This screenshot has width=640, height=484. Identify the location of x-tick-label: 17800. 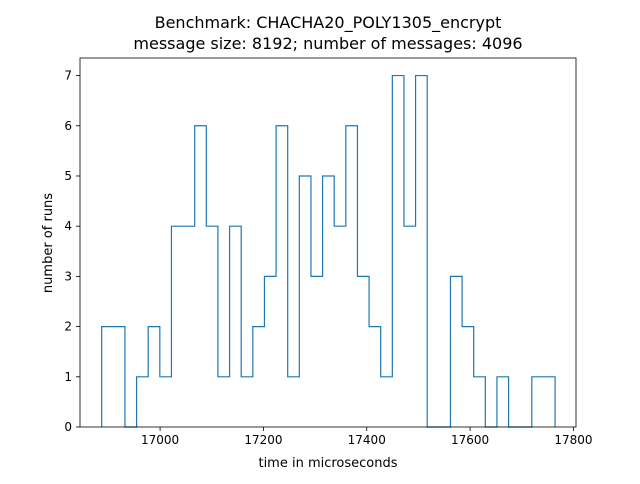
(573, 440).